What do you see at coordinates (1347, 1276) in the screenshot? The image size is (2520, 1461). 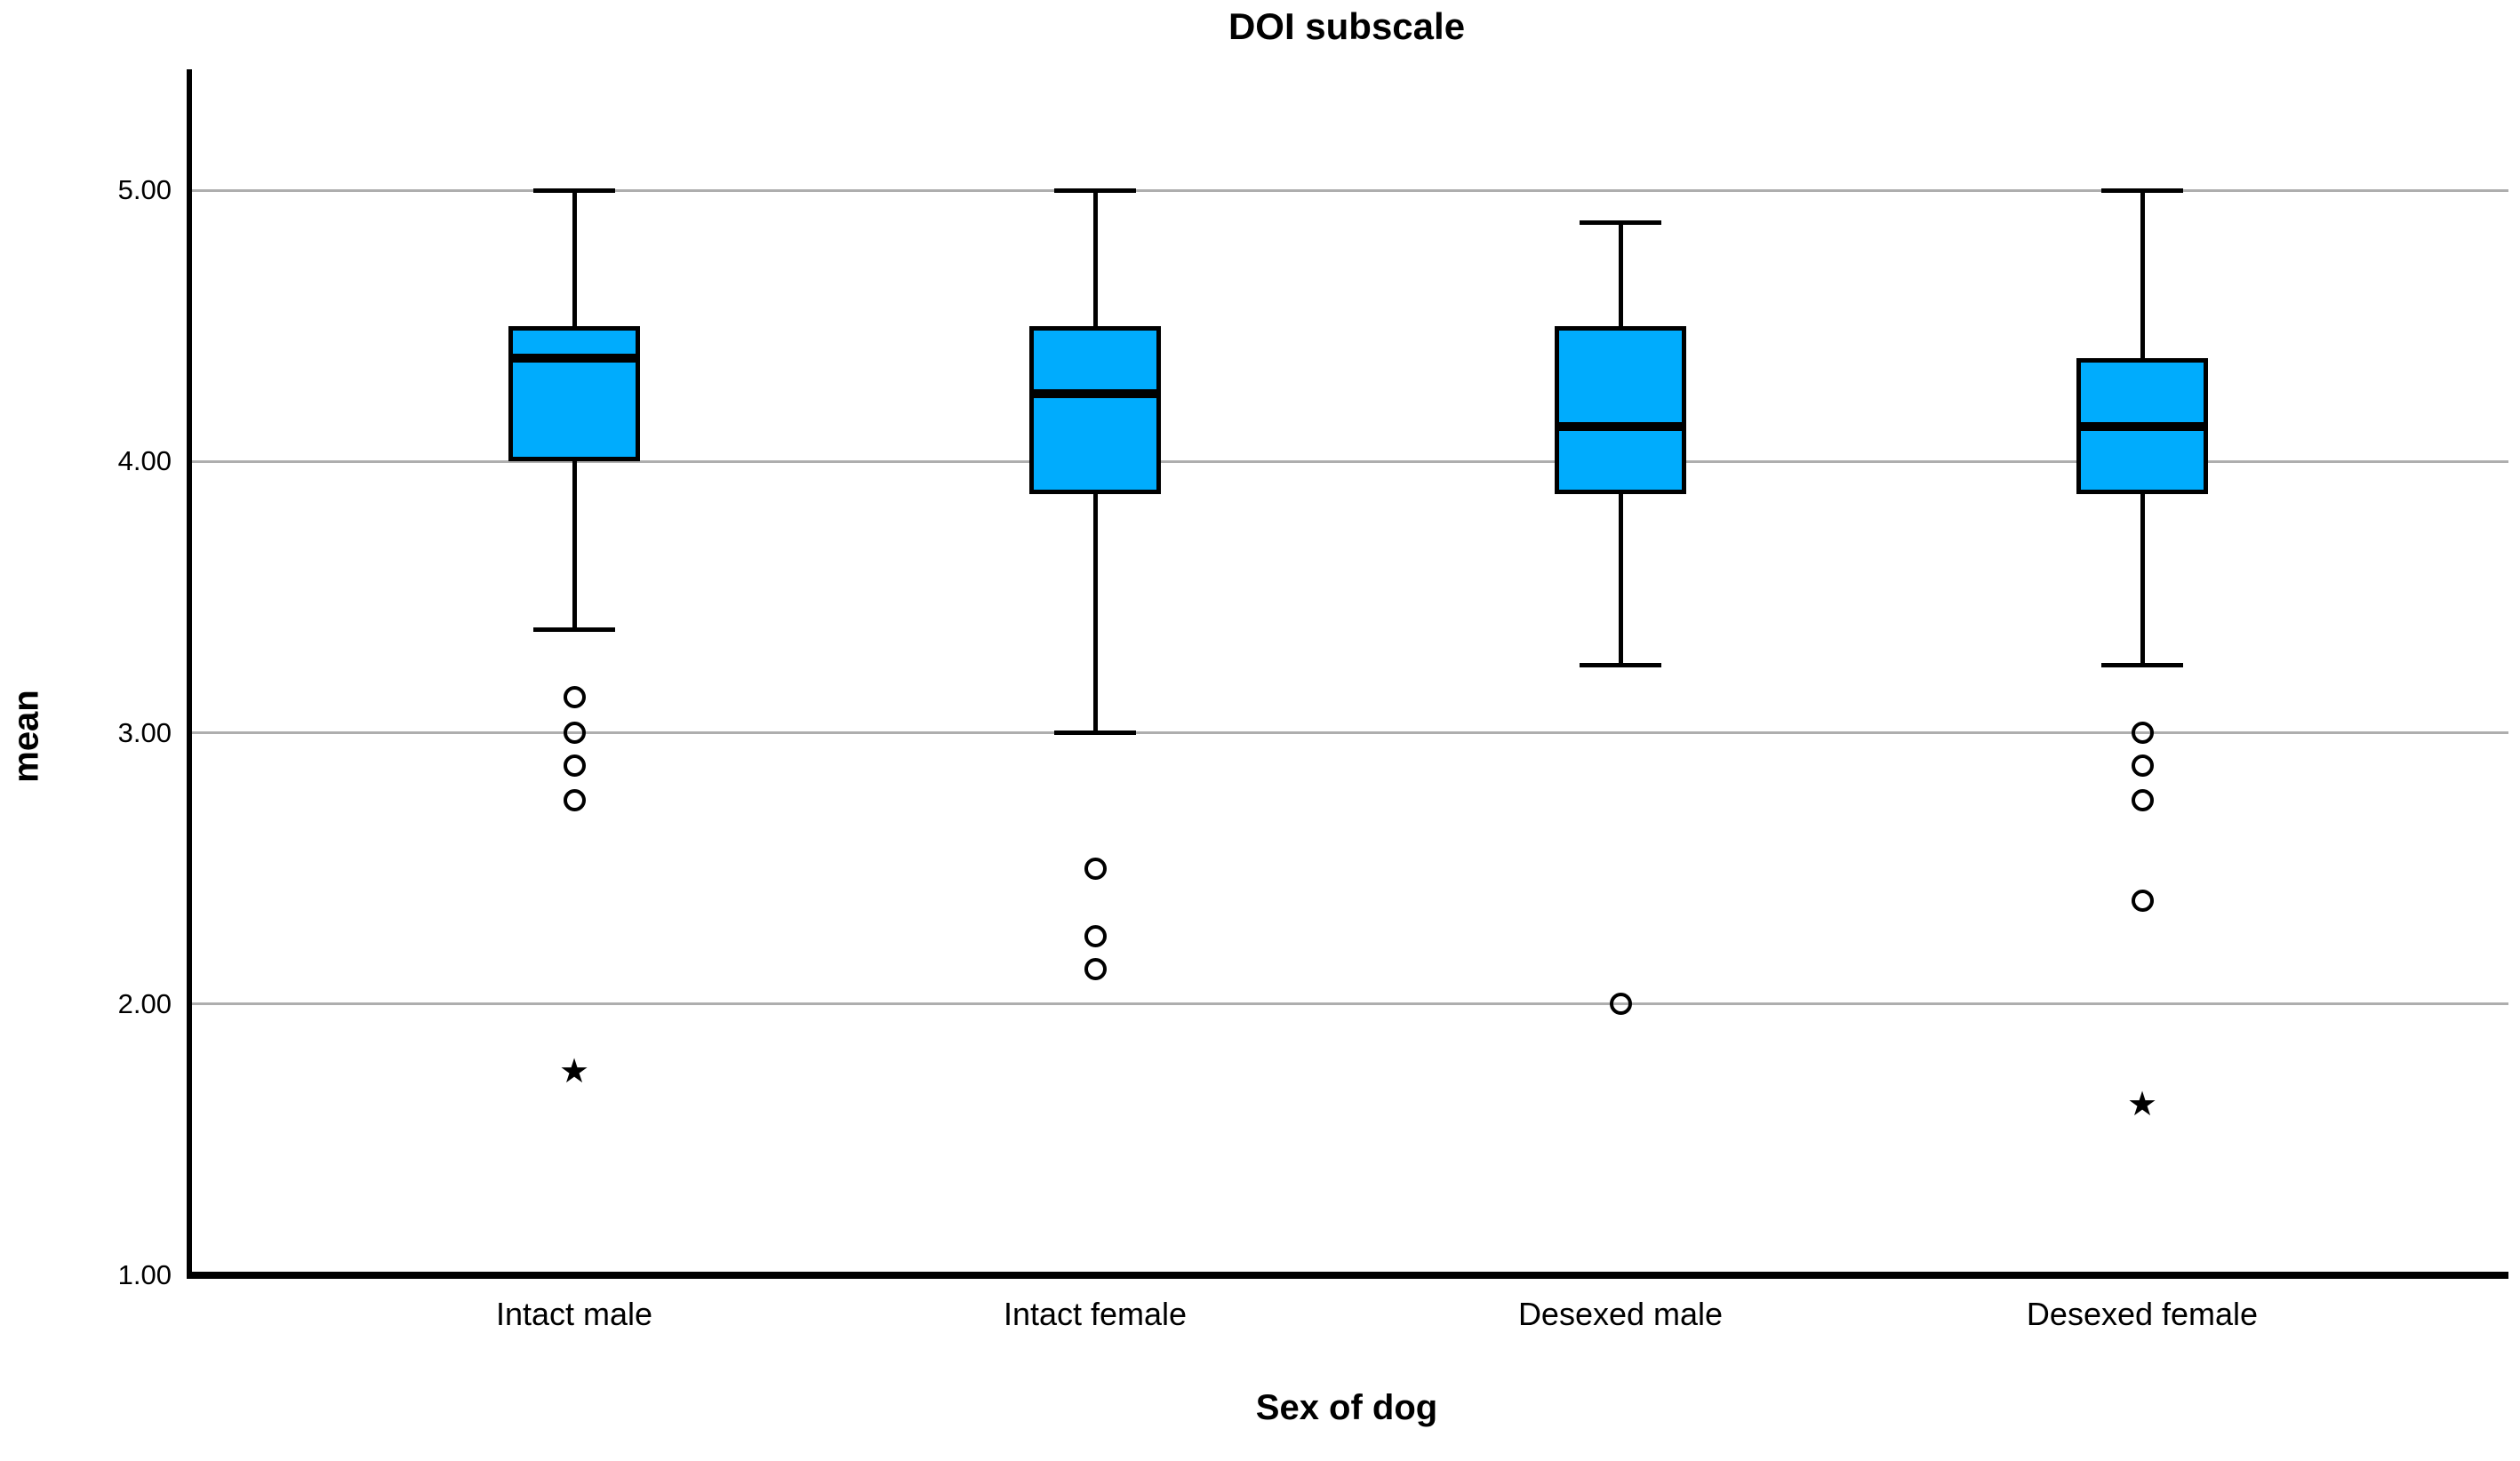 I see `x-axis-line` at bounding box center [1347, 1276].